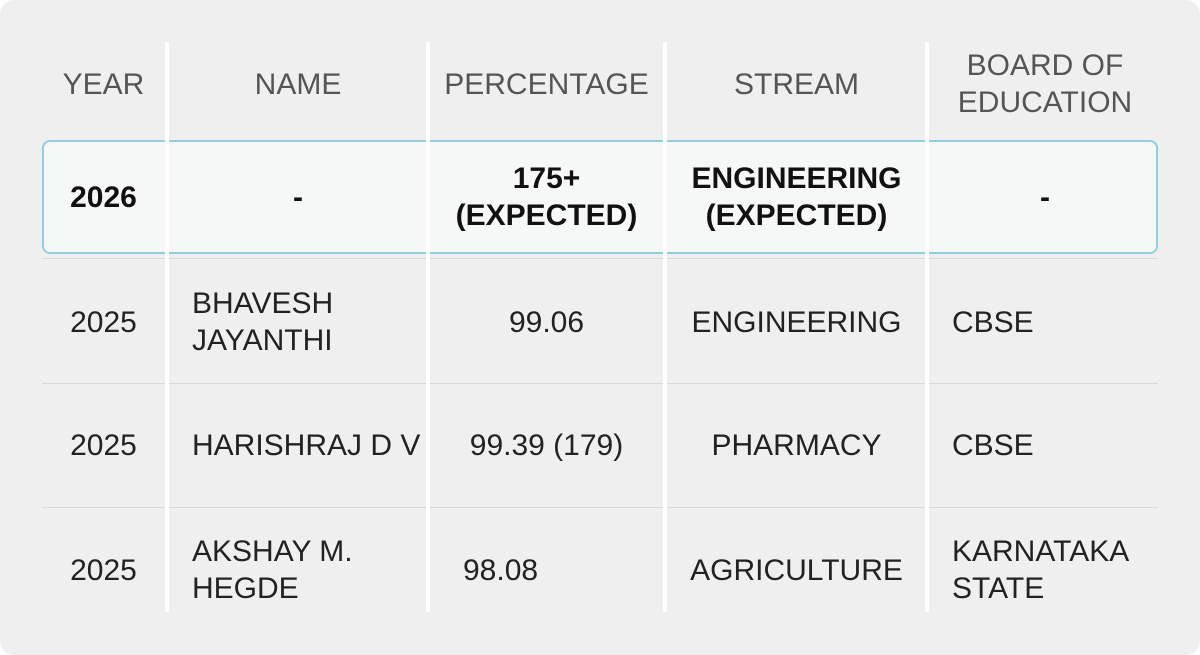  I want to click on header-cell: NAME, so click(298, 84).